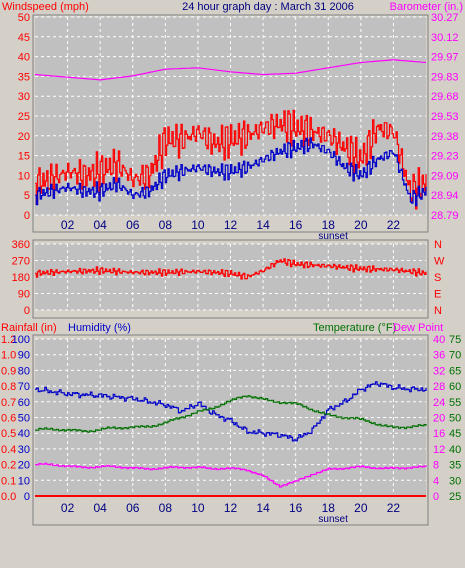 This screenshot has height=568, width=465. I want to click on barometer-tick-label: 28.94, so click(445, 196).